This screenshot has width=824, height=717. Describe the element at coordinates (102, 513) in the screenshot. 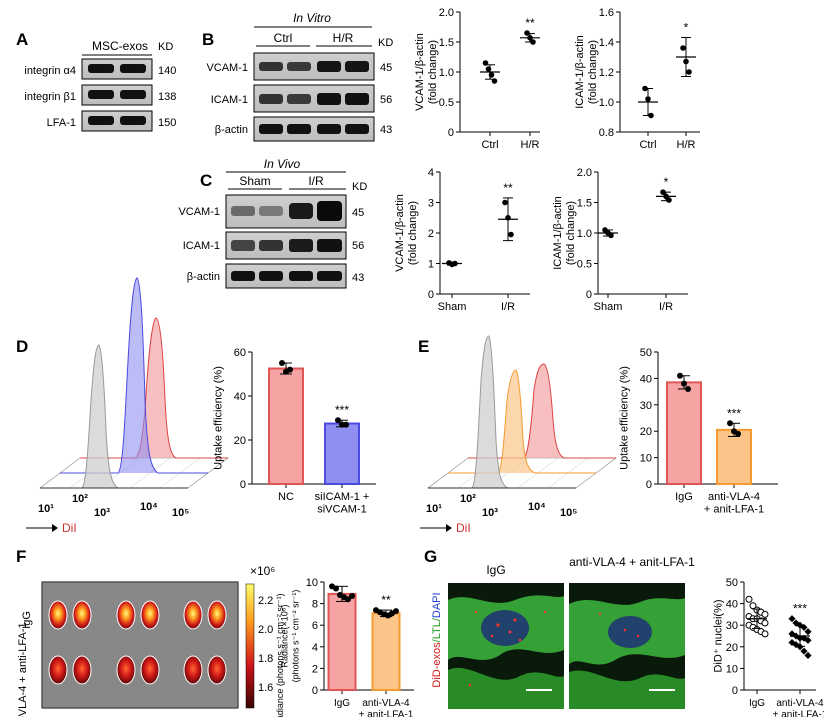

I see `flow-d-tick: 10³` at that location.